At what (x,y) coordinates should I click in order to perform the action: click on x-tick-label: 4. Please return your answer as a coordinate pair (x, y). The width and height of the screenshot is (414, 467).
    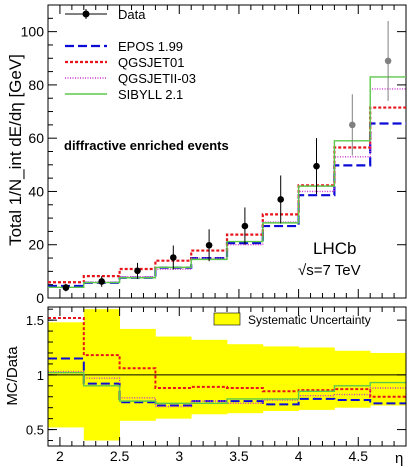
    Looking at the image, I should click on (299, 456).